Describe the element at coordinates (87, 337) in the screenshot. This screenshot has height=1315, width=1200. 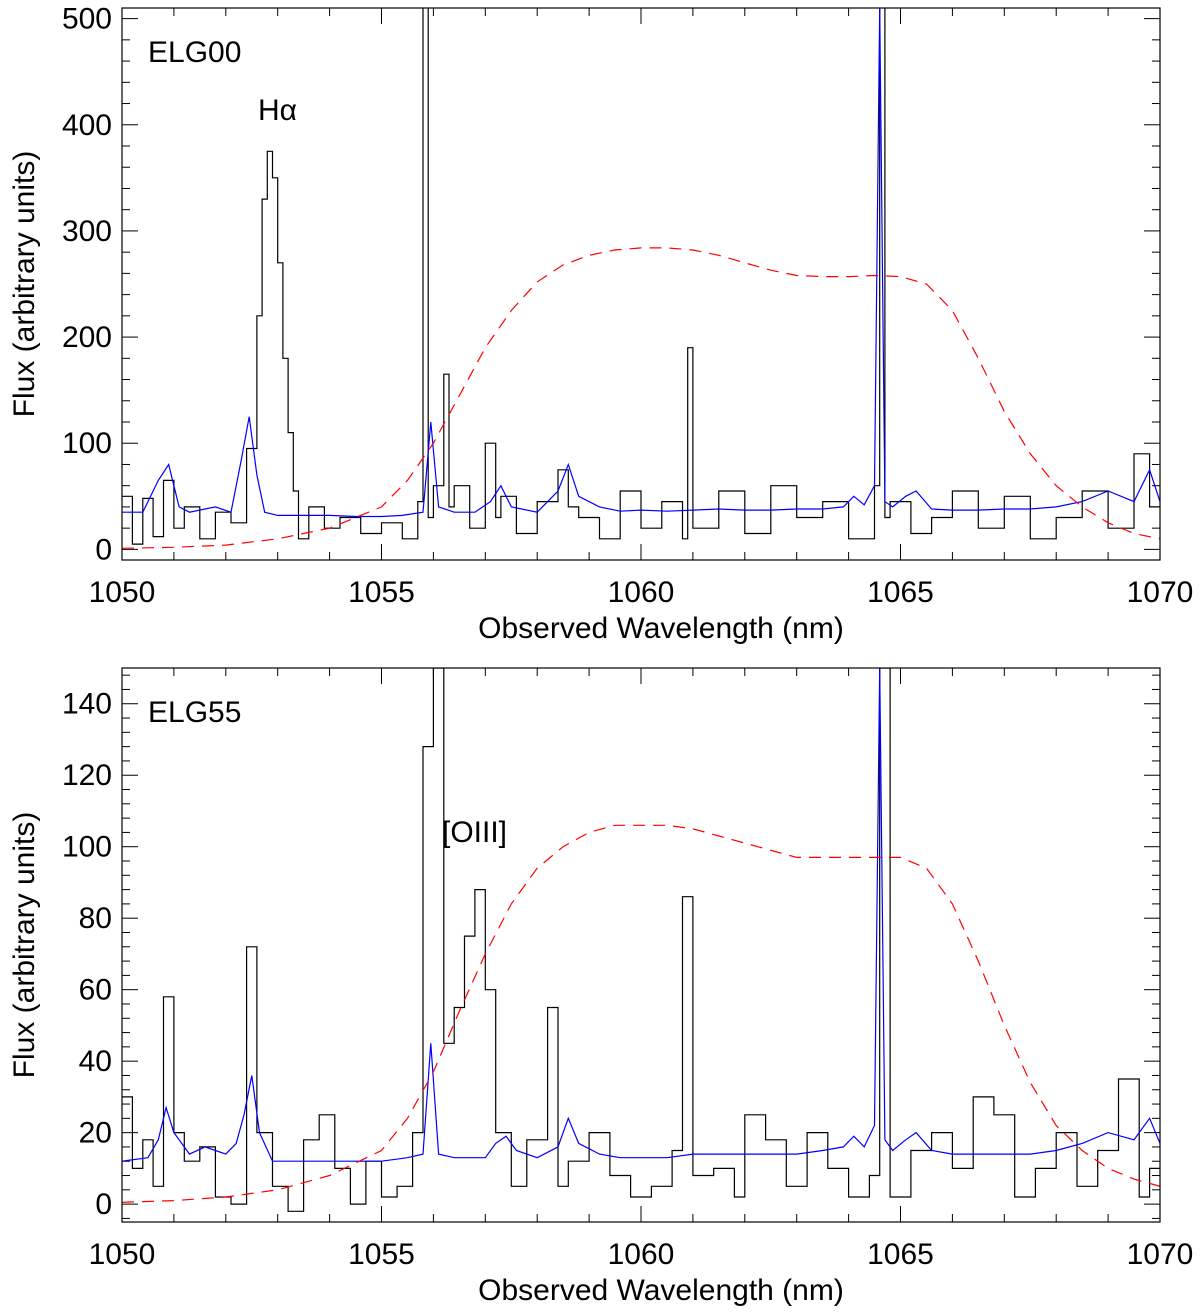
I see `y-tick-label: 200` at that location.